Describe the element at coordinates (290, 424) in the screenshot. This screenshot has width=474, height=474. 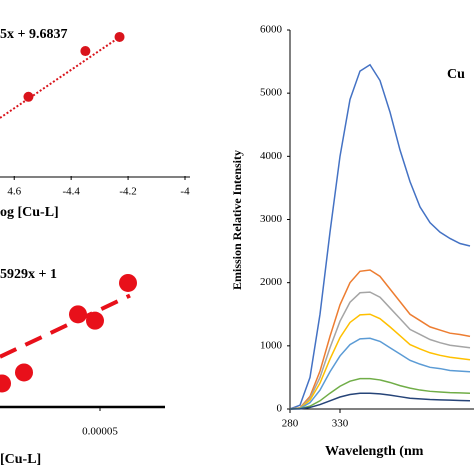
I see `x-tick-label: 280` at that location.